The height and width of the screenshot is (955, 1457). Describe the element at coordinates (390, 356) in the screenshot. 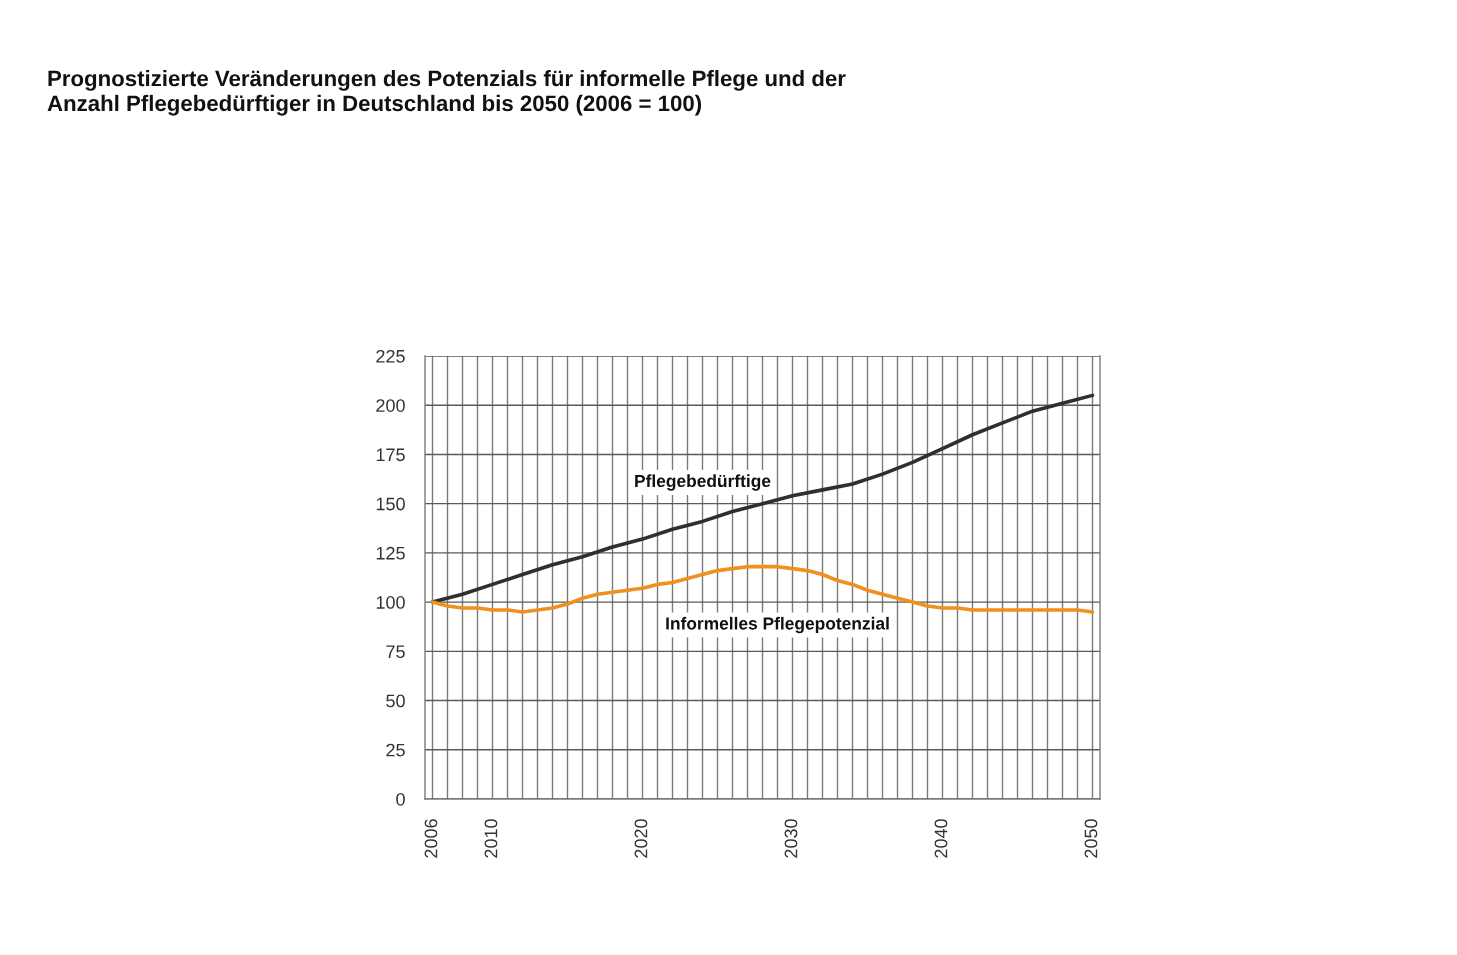

I see `y-tick-label: 225` at that location.